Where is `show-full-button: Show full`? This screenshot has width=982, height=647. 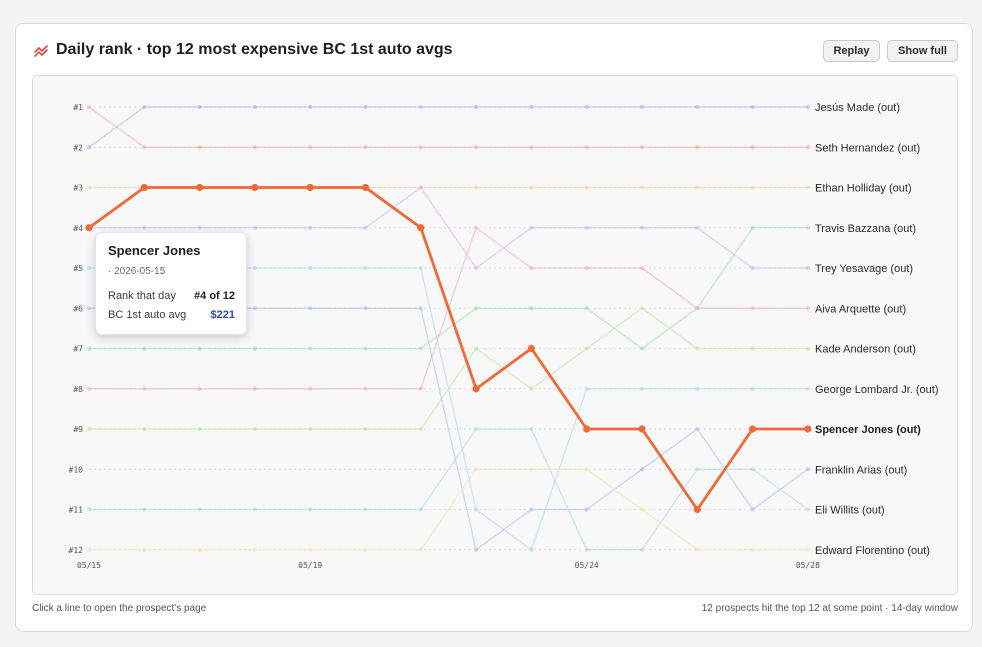 show-full-button: Show full is located at coordinates (922, 51).